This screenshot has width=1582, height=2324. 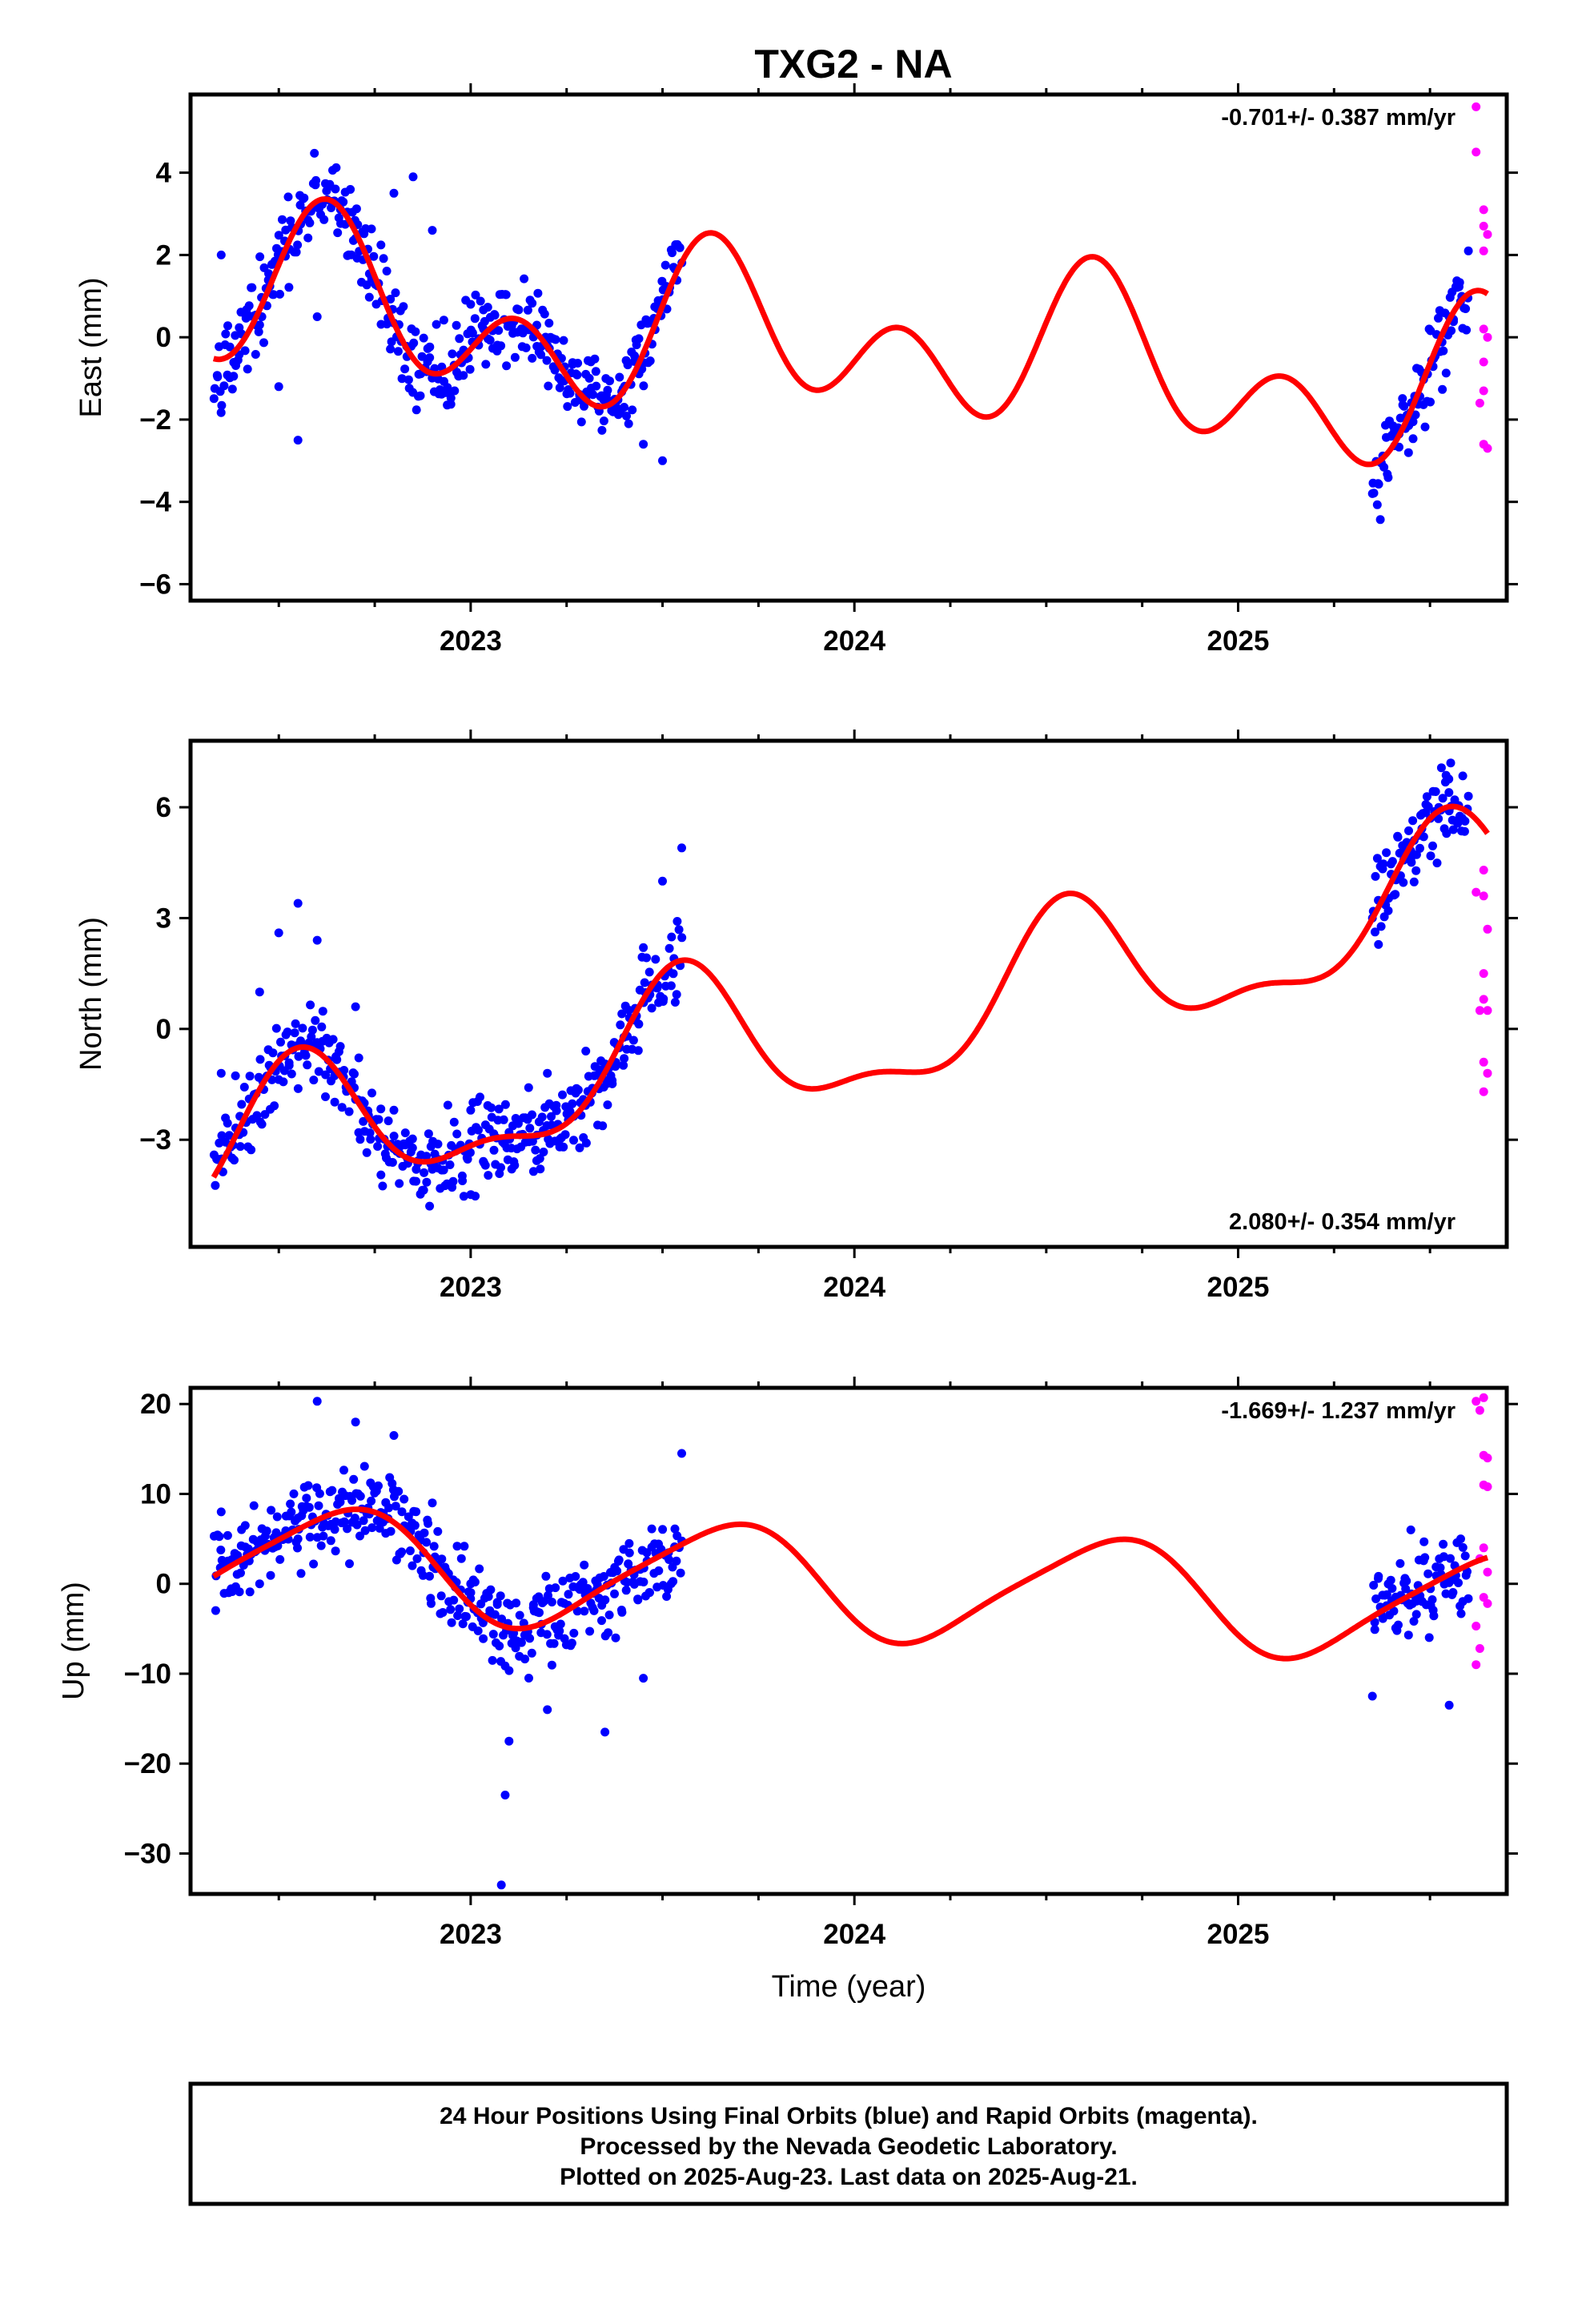 What do you see at coordinates (155, 584) in the screenshot?
I see `y-tick-label: −6` at bounding box center [155, 584].